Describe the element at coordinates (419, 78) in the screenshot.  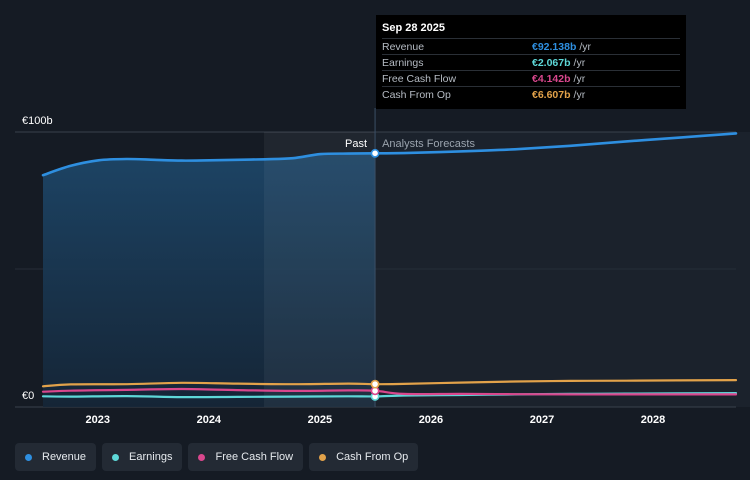
I see `tooltip-row-name: Free Cash Flow` at that location.